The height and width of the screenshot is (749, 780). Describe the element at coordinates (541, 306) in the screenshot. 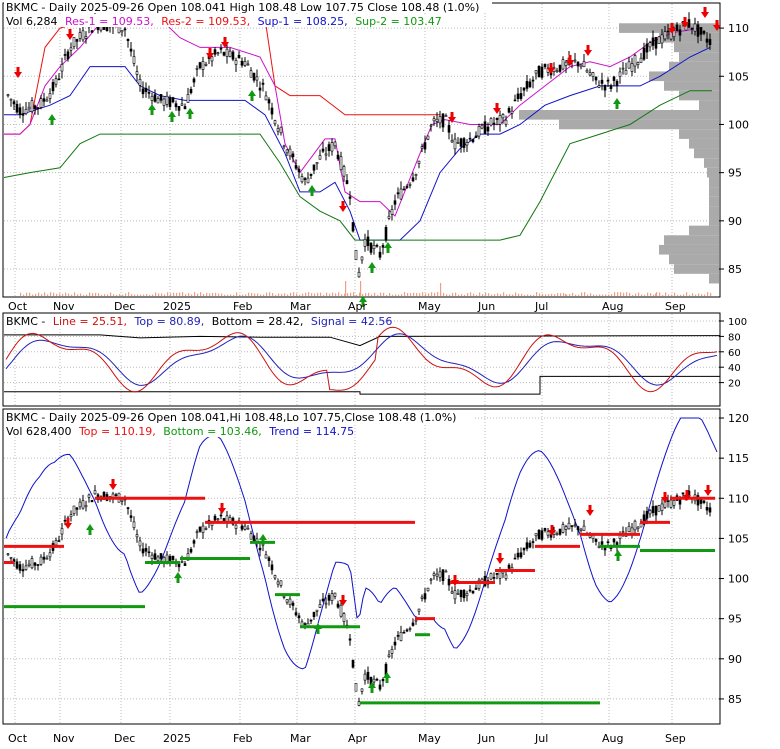

I see `x-tick-label: Jul` at that location.